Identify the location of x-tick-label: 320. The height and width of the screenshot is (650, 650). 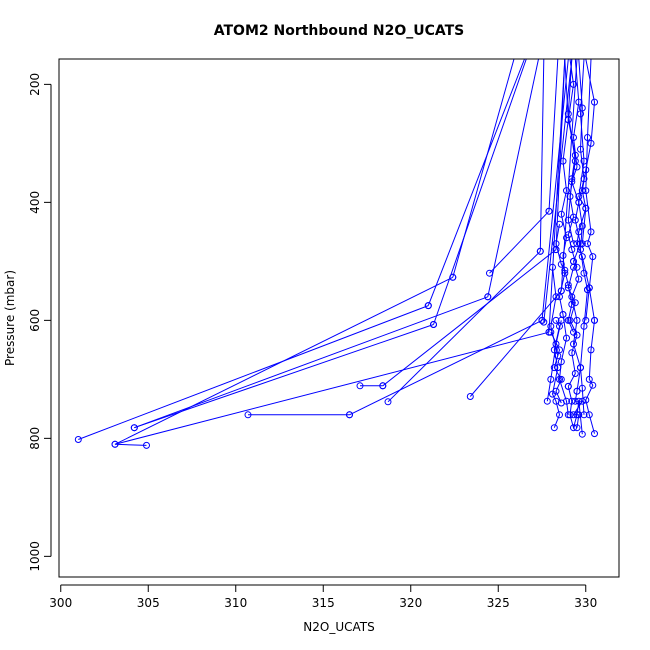
(410, 603).